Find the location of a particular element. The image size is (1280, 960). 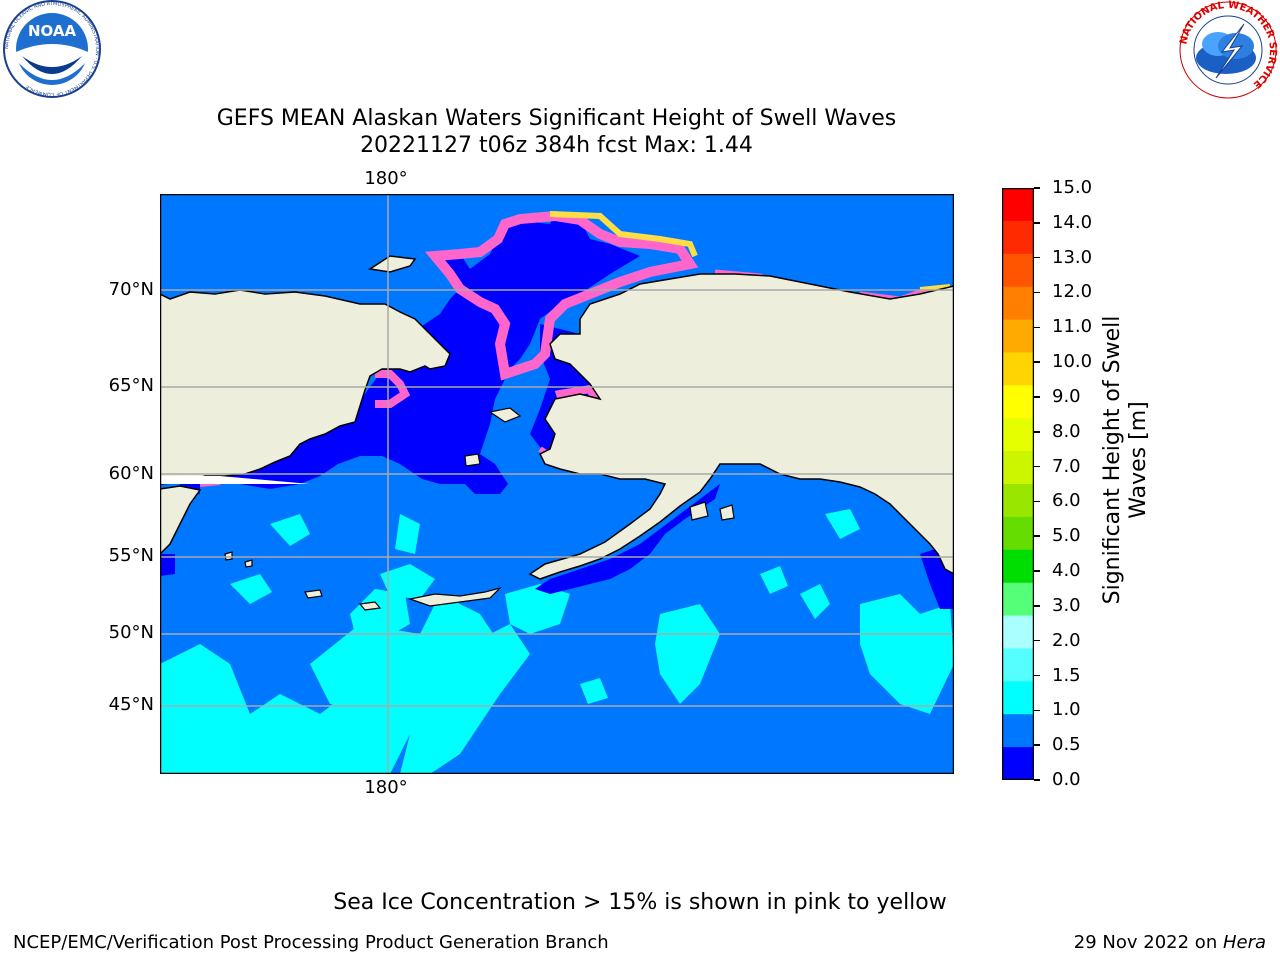

colorbar-label-line2: Waves [m] is located at coordinates (1138, 460).